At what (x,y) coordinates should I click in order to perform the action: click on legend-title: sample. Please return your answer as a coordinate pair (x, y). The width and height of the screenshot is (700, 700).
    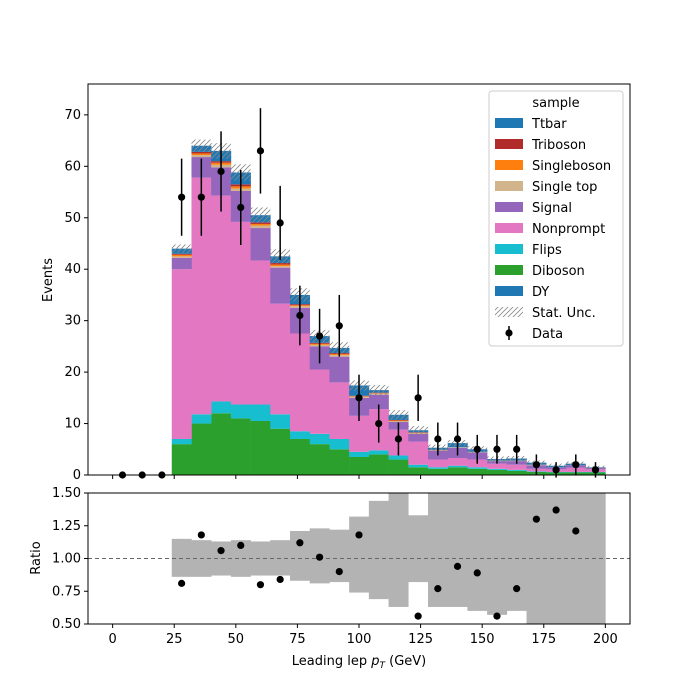
    Looking at the image, I should click on (555, 103).